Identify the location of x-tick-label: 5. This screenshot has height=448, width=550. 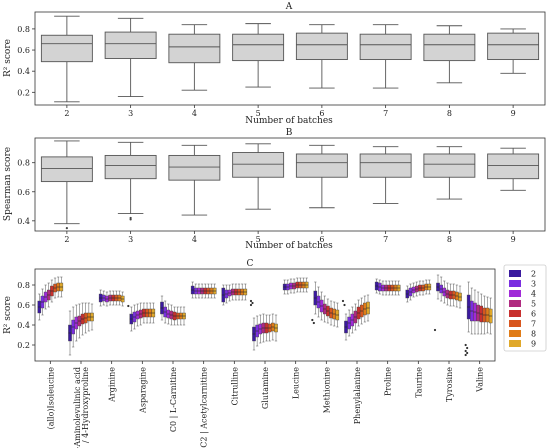
(258, 113).